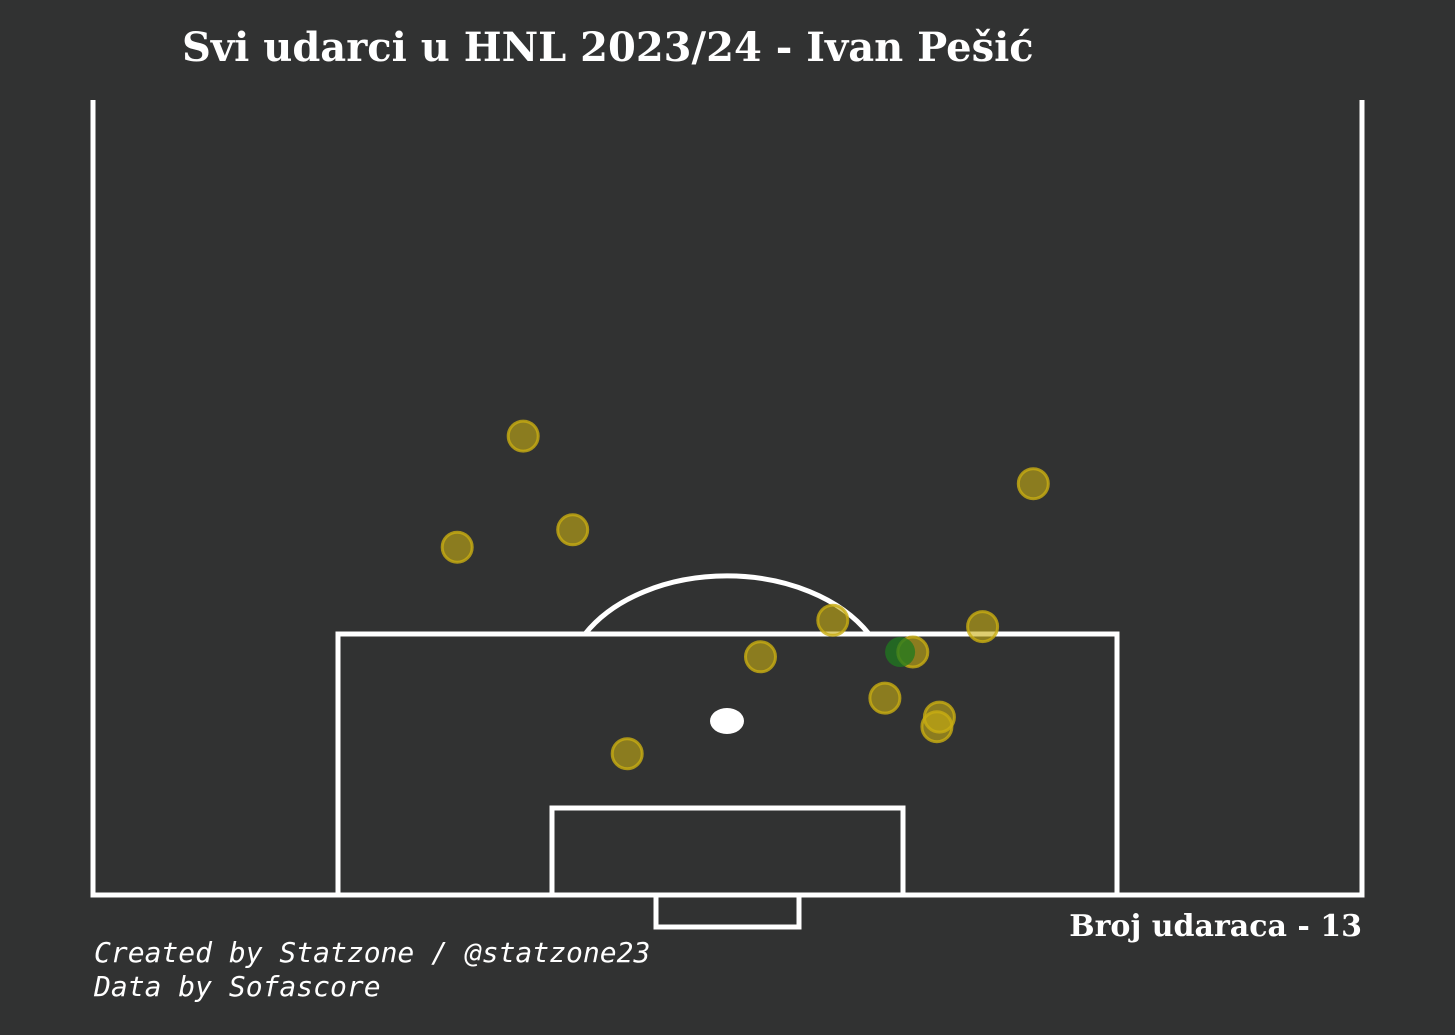 The height and width of the screenshot is (1035, 1455). I want to click on credit-created-by: Created by Statzone / @statzone23, so click(372, 952).